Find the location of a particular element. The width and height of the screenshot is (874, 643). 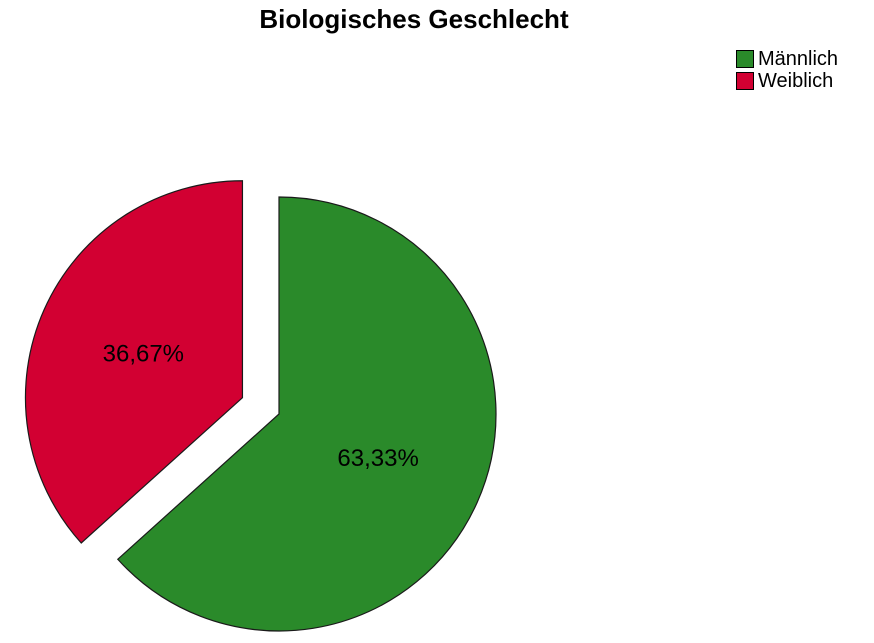

pie-label-weiblich: 36,67% is located at coordinates (143, 354).